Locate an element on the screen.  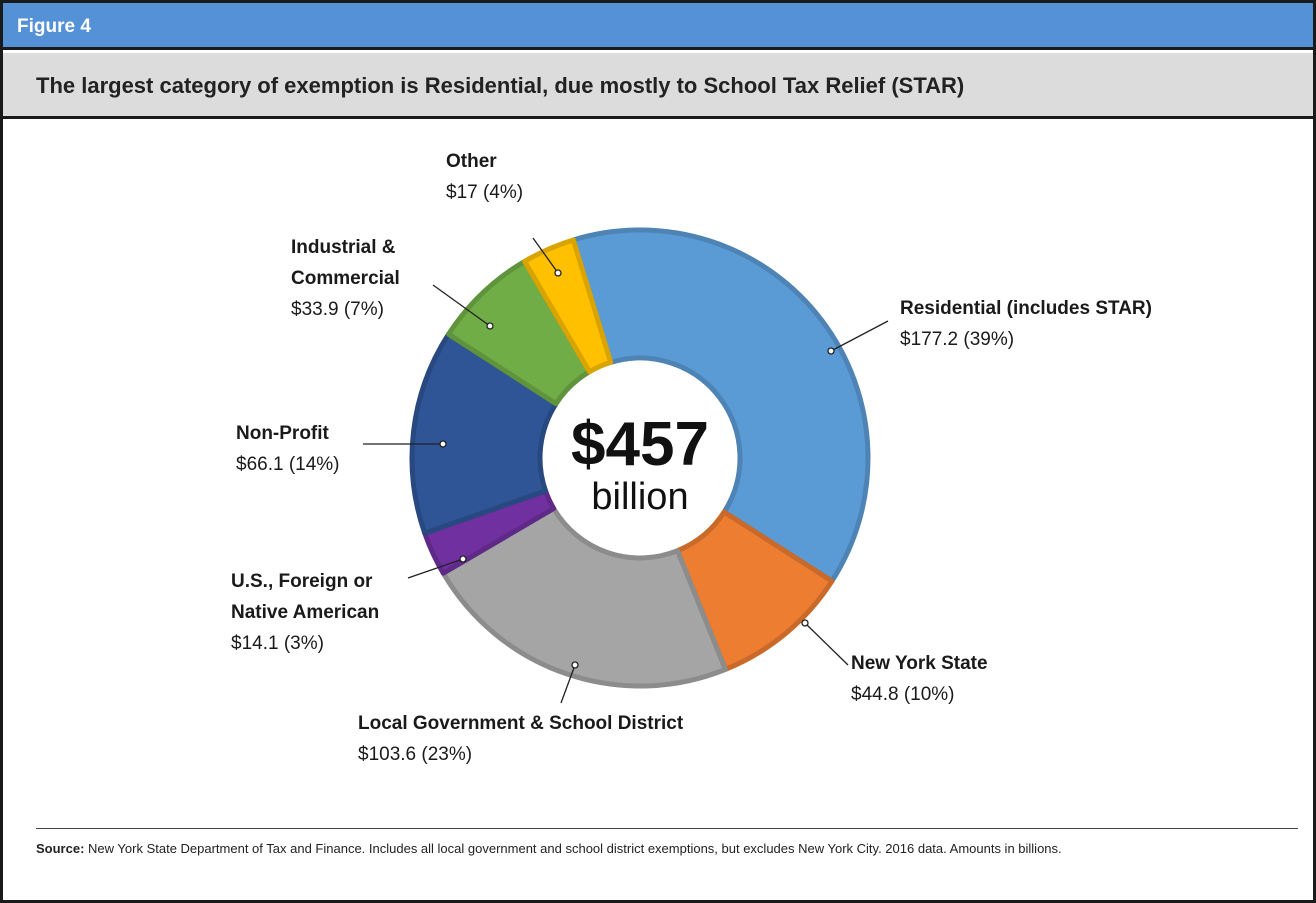
source-rule is located at coordinates (667, 828).